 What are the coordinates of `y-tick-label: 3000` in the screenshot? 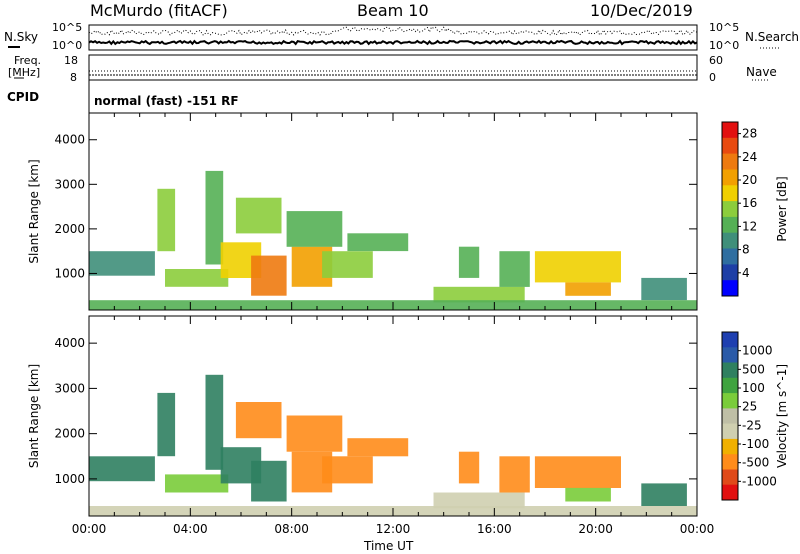 It's located at (69, 184).